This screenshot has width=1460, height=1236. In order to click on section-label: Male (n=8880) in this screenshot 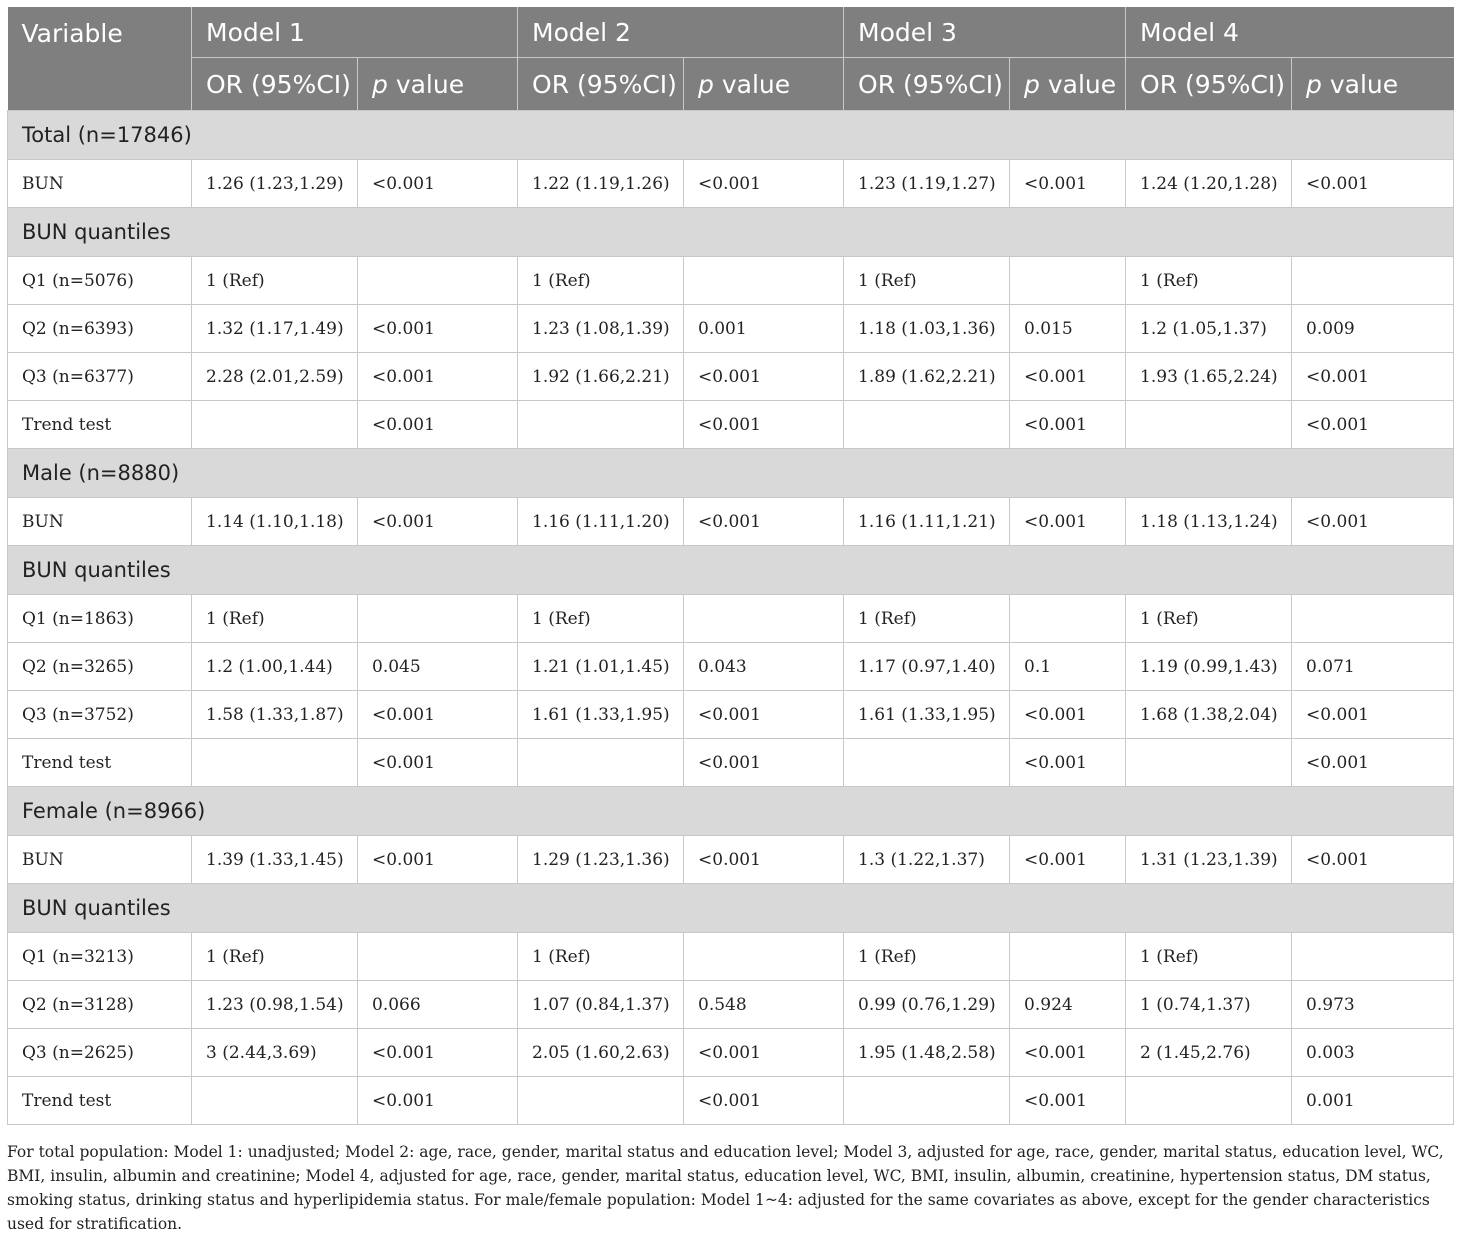, I will do `click(730, 473)`.